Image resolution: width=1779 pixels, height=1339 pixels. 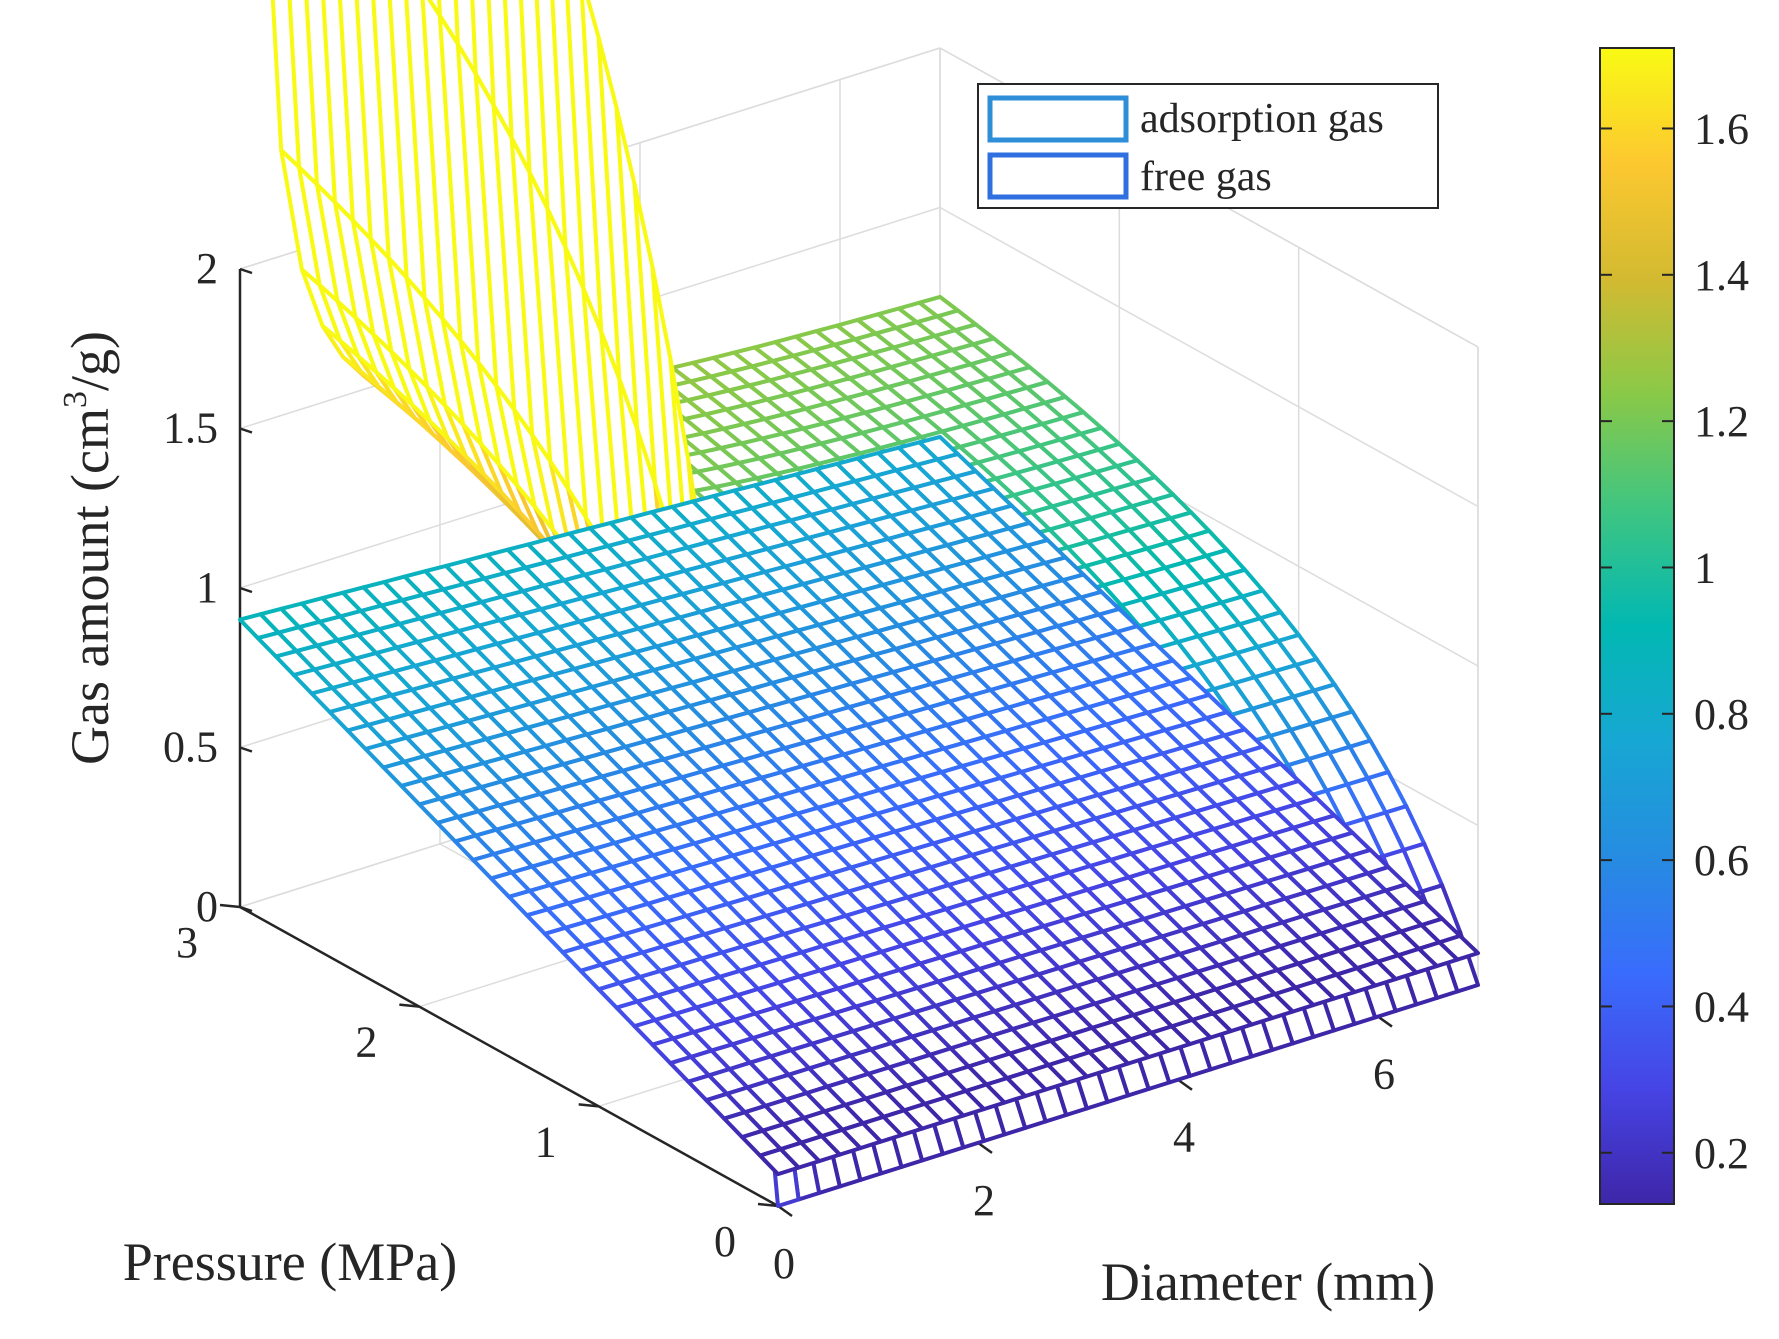 I want to click on colorbar-tick-label: 0.6, so click(x=1721, y=860).